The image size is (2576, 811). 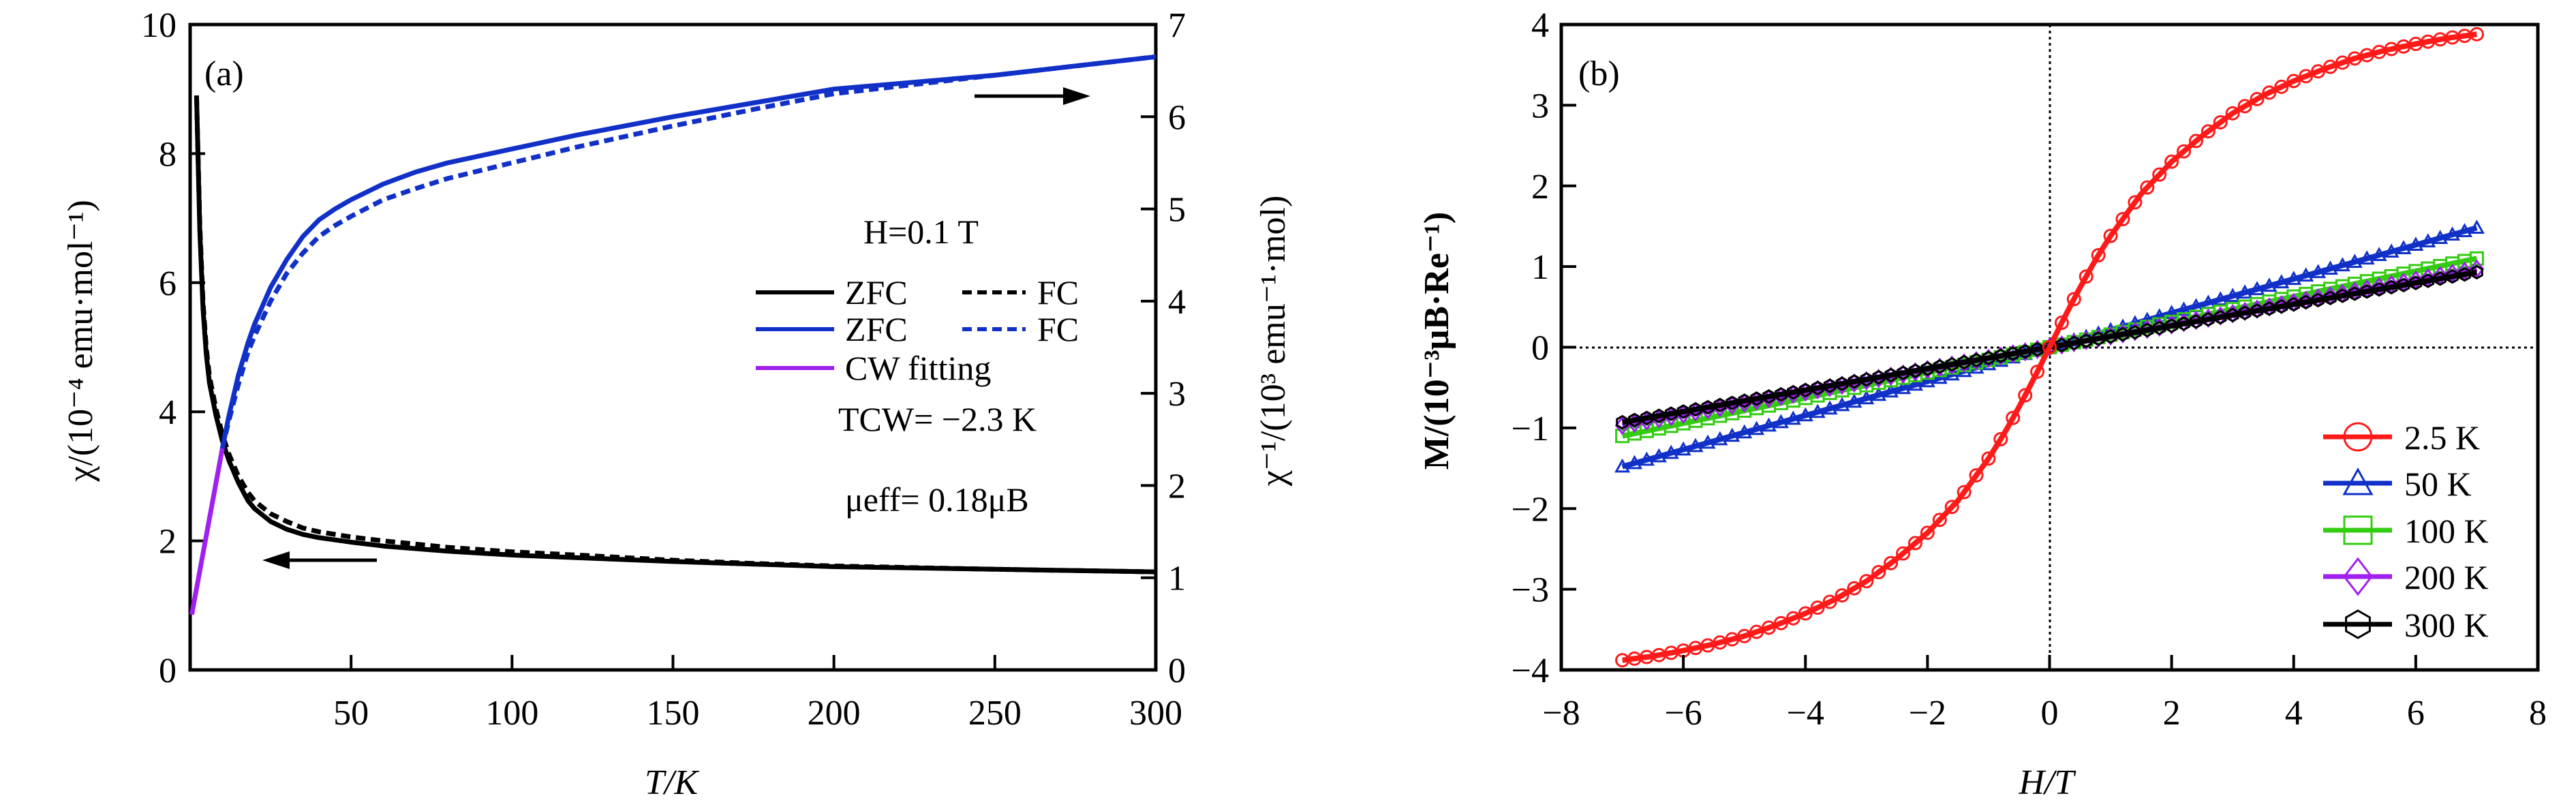 What do you see at coordinates (1540, 348) in the screenshot?
I see `y-tick-label: 0` at bounding box center [1540, 348].